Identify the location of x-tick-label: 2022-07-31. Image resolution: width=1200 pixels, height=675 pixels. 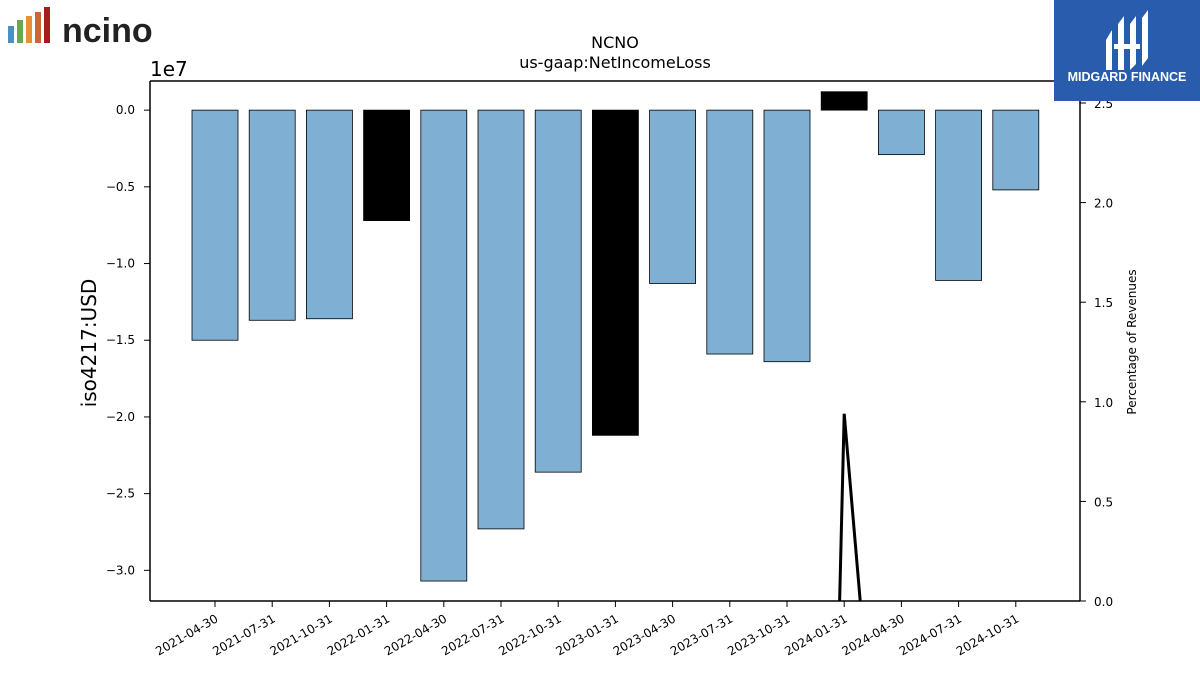
(472, 634).